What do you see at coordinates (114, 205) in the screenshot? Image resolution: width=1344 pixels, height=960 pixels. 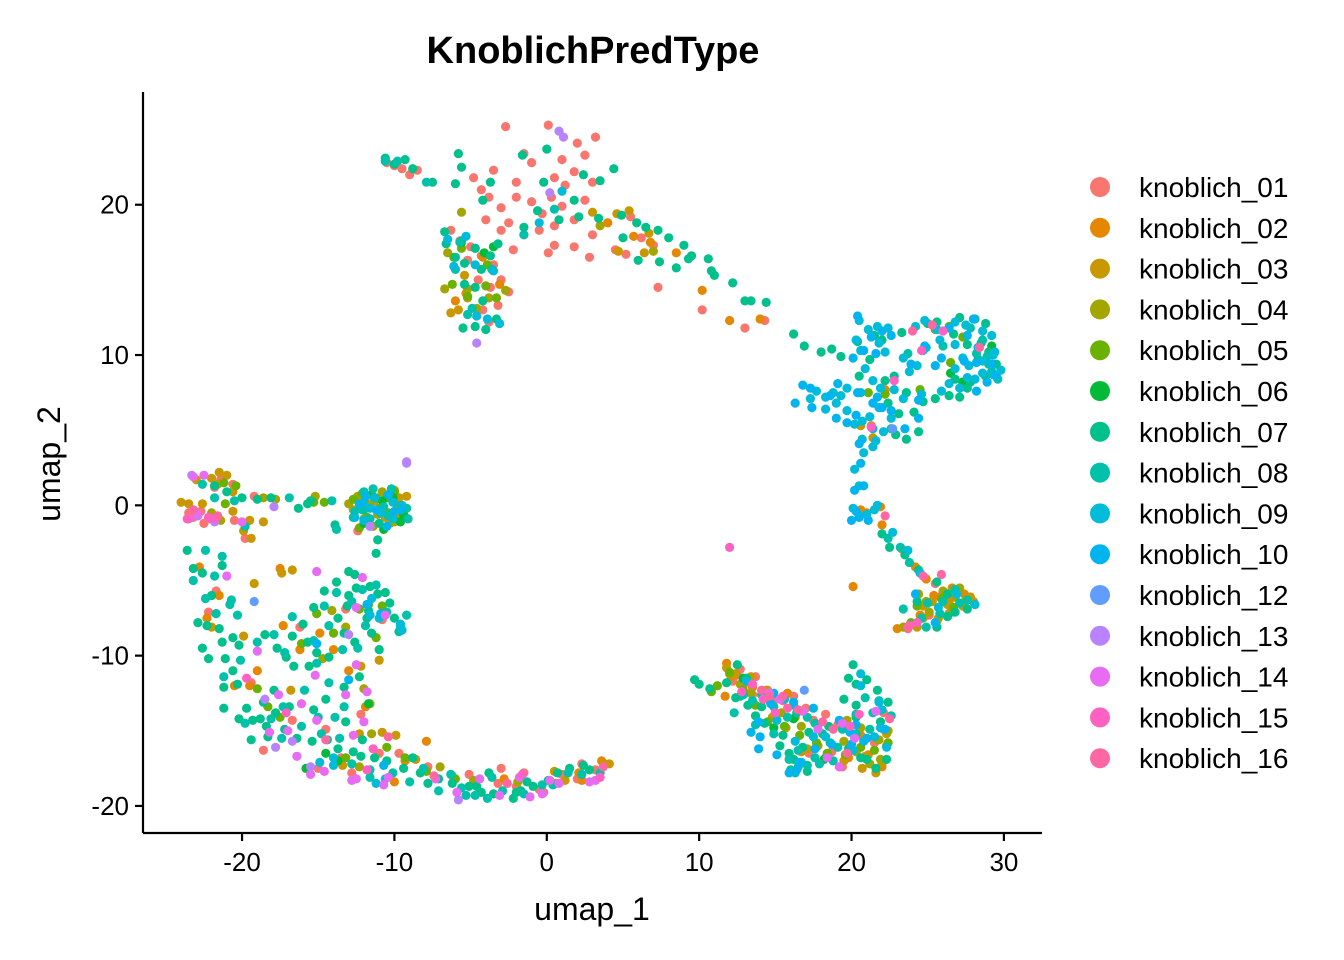 I see `y-tick-label: 20` at bounding box center [114, 205].